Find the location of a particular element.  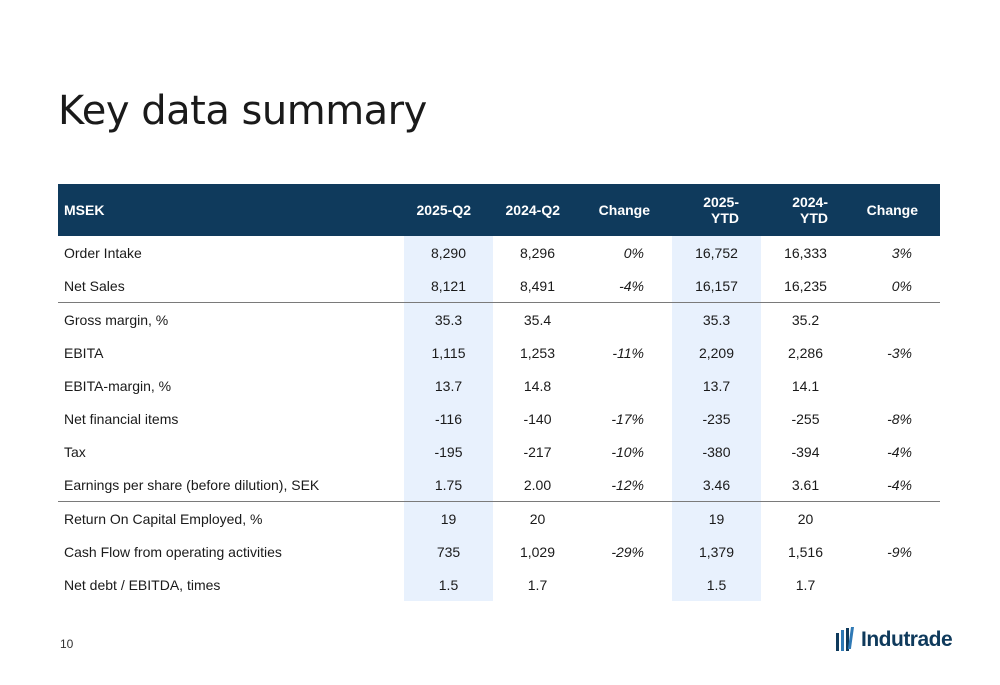

column-header-msek: MSEK is located at coordinates (231, 210).